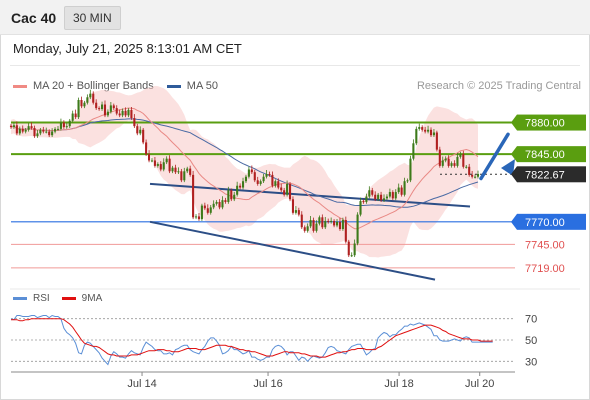  What do you see at coordinates (127, 48) in the screenshot?
I see `timestamp: Monday, July 21, 2025 8:13:01 AM CET` at bounding box center [127, 48].